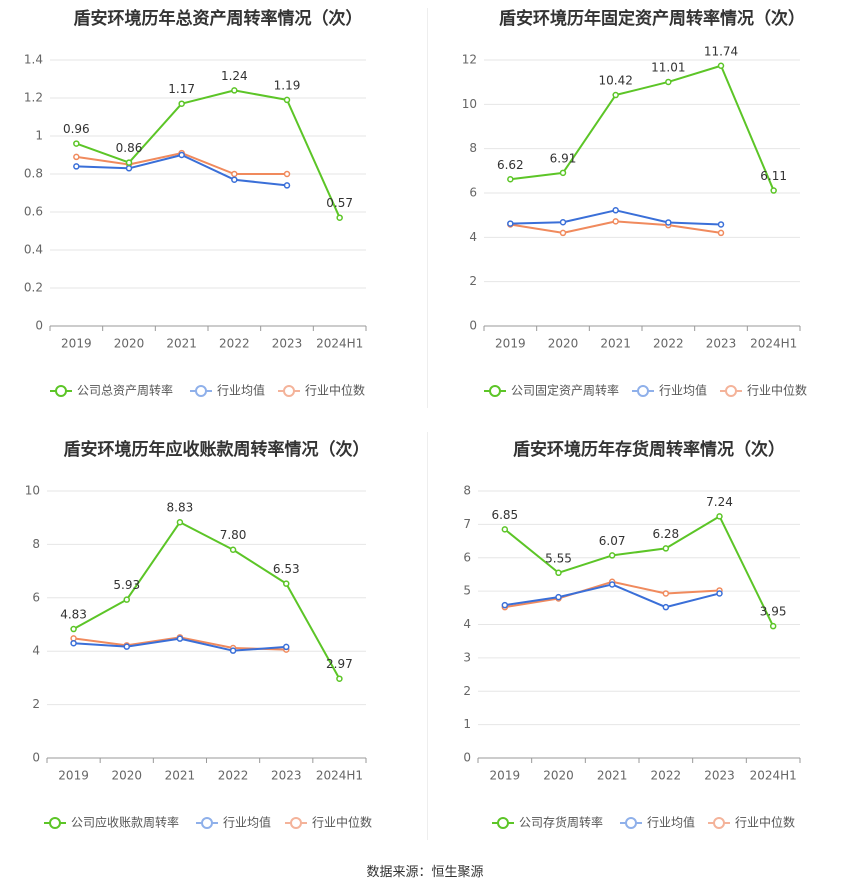 This screenshot has width=850, height=891. What do you see at coordinates (33, 212) in the screenshot?
I see `y-tick-label: 0.6` at bounding box center [33, 212].